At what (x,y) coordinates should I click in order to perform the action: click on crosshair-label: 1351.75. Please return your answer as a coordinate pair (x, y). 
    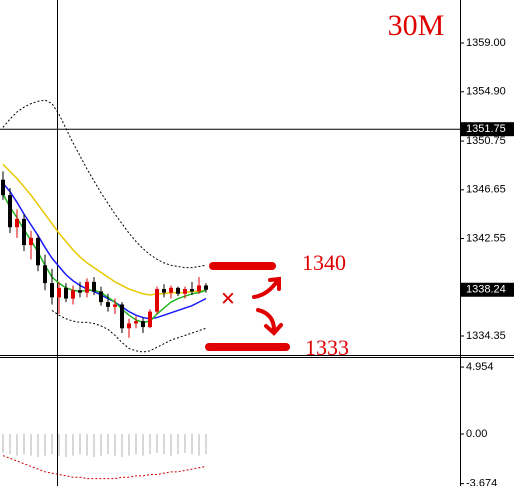
    Looking at the image, I should click on (486, 129).